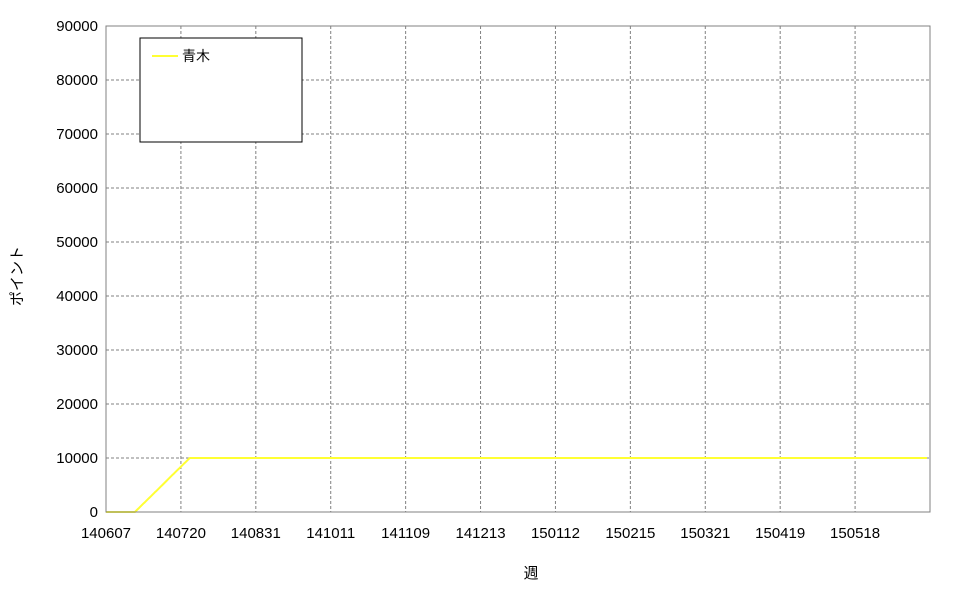  Describe the element at coordinates (405, 533) in the screenshot. I see `x-tick-label: 141109` at that location.